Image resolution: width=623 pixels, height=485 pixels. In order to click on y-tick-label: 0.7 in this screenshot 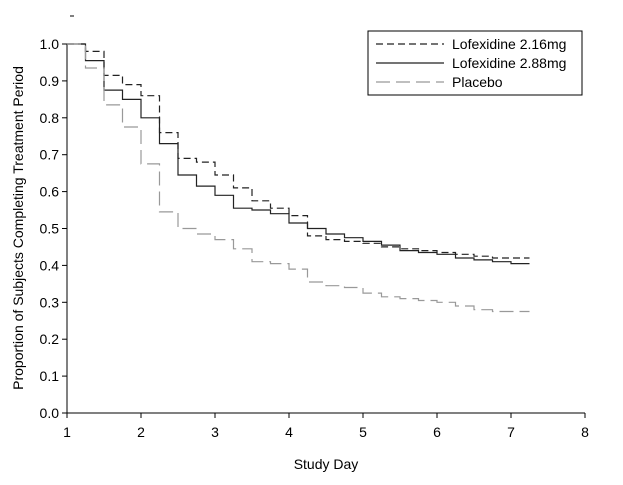, I will do `click(50, 155)`.